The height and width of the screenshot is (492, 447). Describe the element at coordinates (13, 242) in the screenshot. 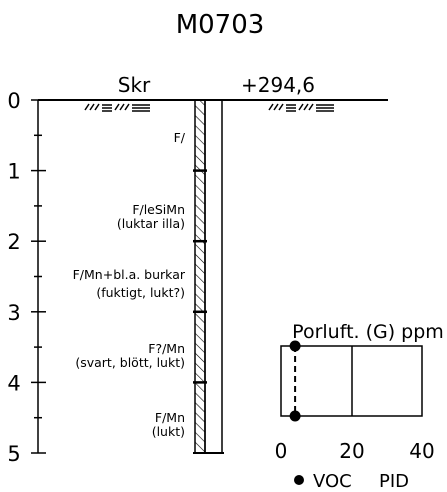

I see `depth-tick-label: 2` at that location.